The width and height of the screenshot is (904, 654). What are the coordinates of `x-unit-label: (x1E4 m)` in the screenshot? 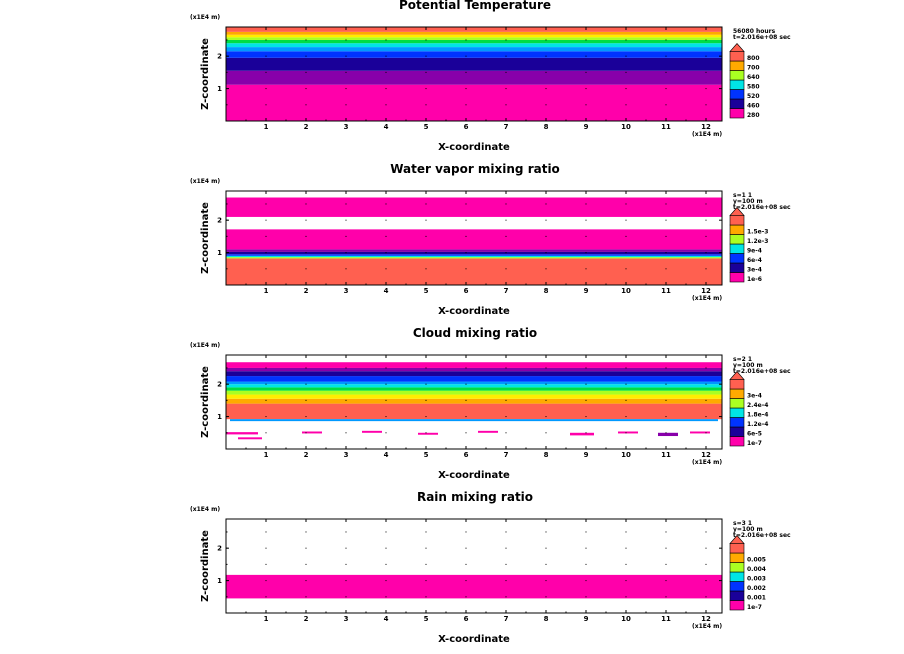 It's located at (707, 134).